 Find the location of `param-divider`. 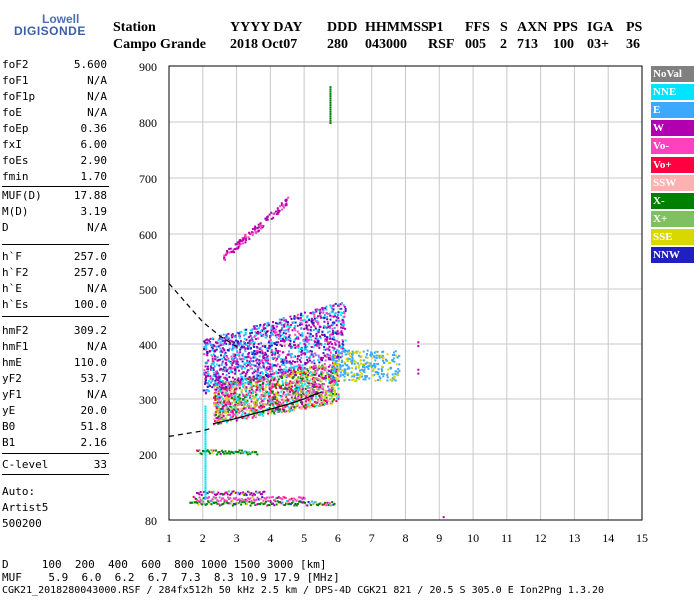

param-divider is located at coordinates (55, 316).